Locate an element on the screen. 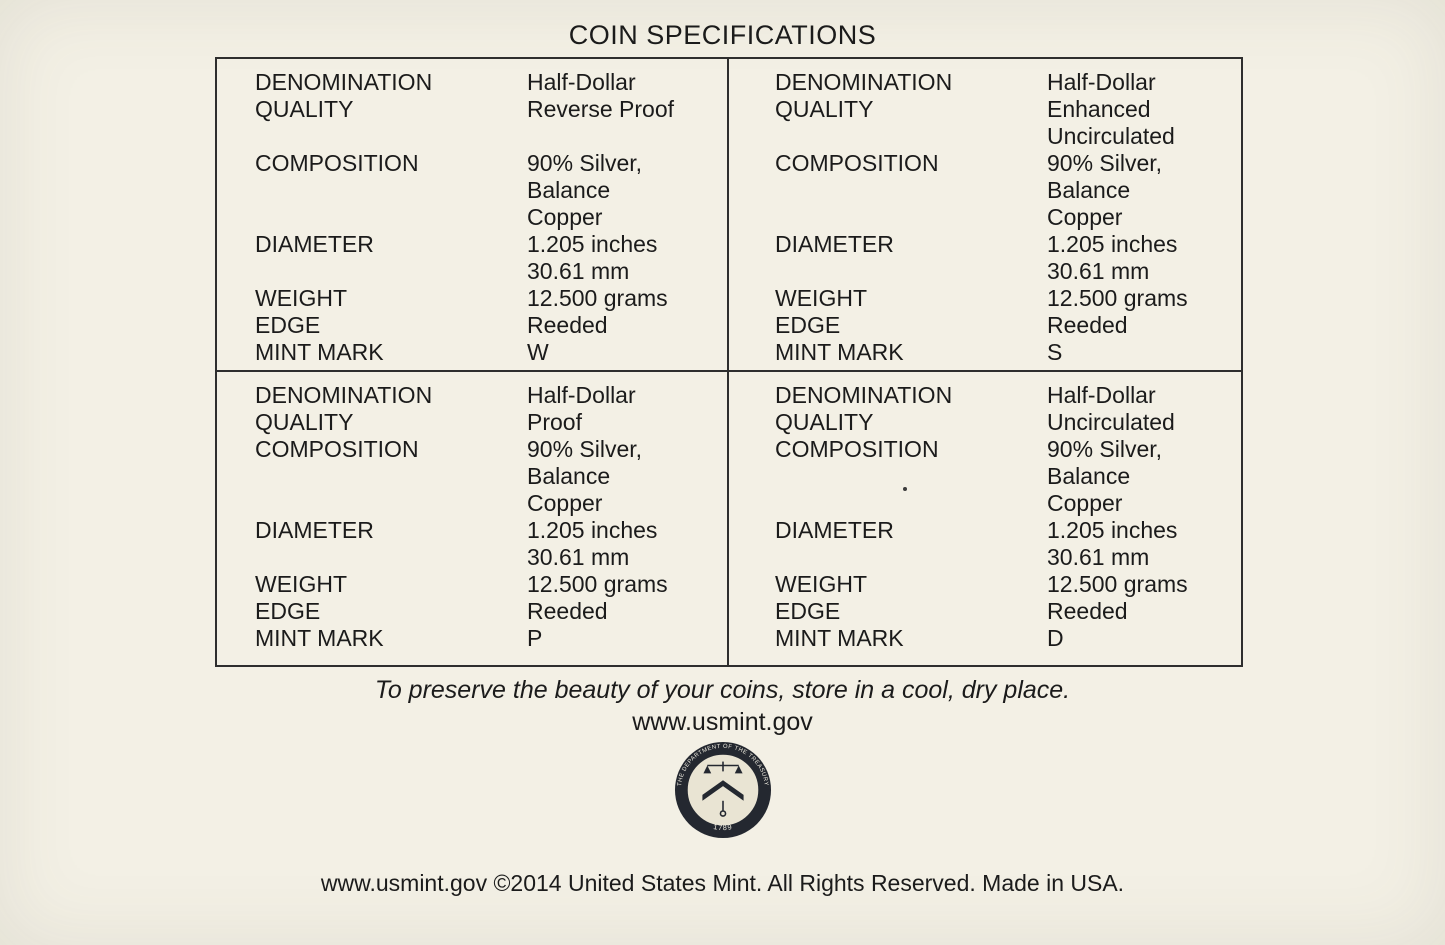  spec-row: QUALITY Enhanced Uncirculated is located at coordinates (1005, 123).